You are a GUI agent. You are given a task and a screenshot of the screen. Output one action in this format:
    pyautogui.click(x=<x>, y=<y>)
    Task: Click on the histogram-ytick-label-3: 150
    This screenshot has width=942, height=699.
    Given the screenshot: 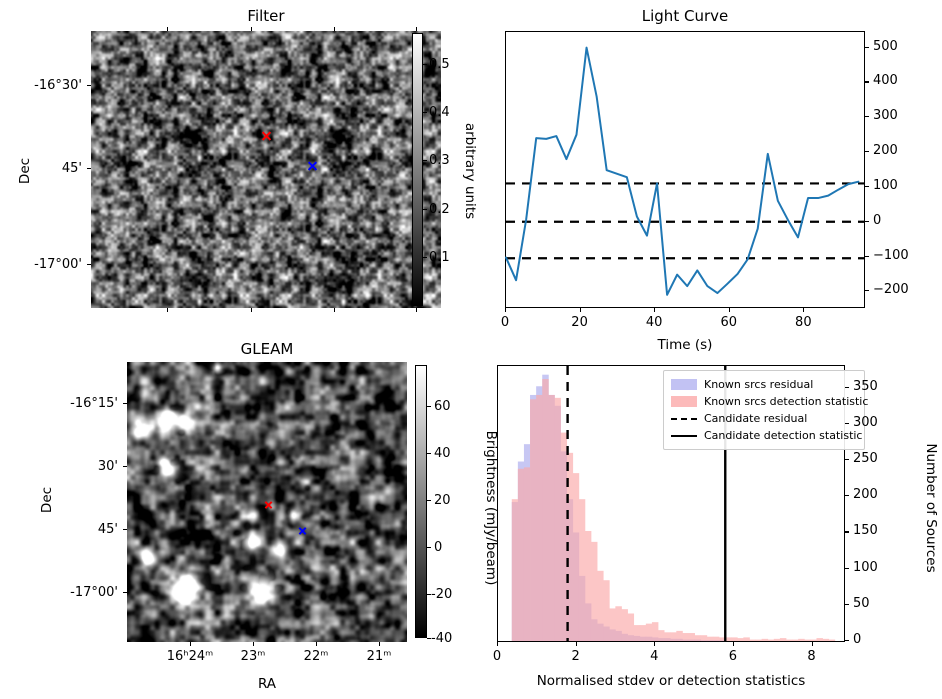 What is the action you would take?
    pyautogui.click(x=865, y=531)
    